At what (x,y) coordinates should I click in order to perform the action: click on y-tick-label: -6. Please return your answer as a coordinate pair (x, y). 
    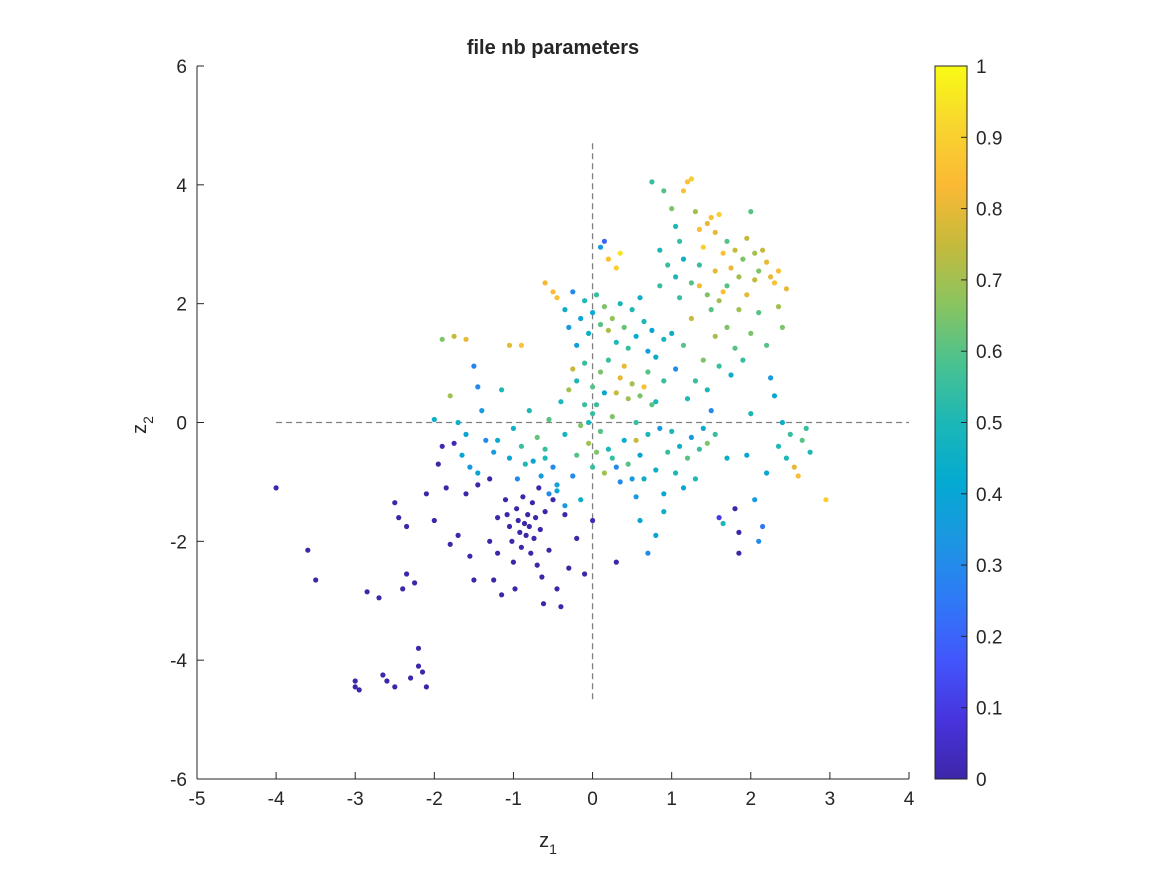
    Looking at the image, I should click on (178, 780).